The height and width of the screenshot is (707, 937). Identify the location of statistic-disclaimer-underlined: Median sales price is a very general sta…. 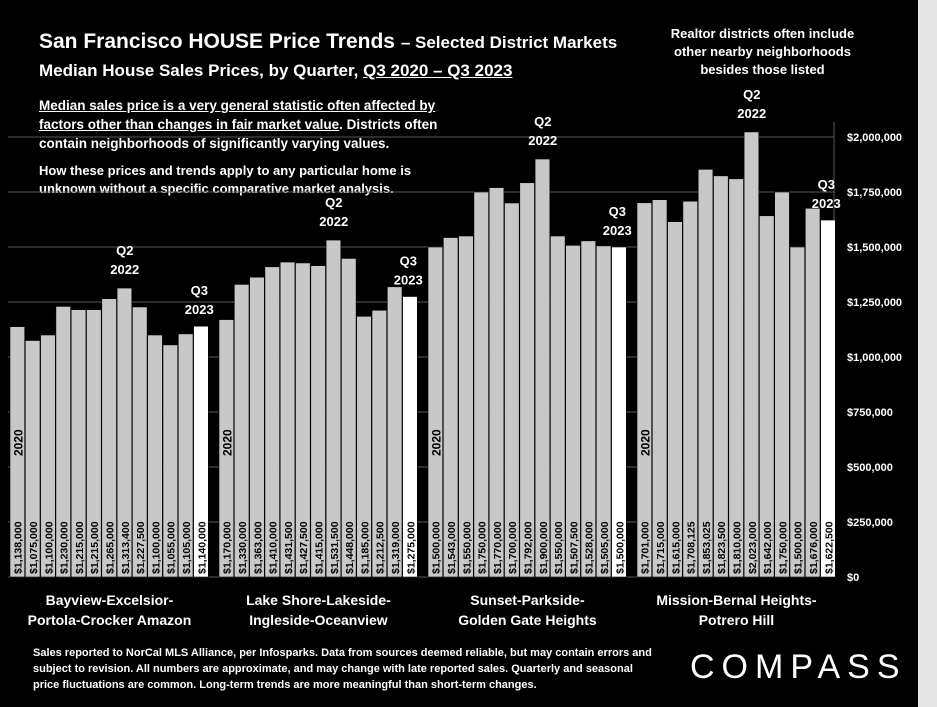
(237, 115).